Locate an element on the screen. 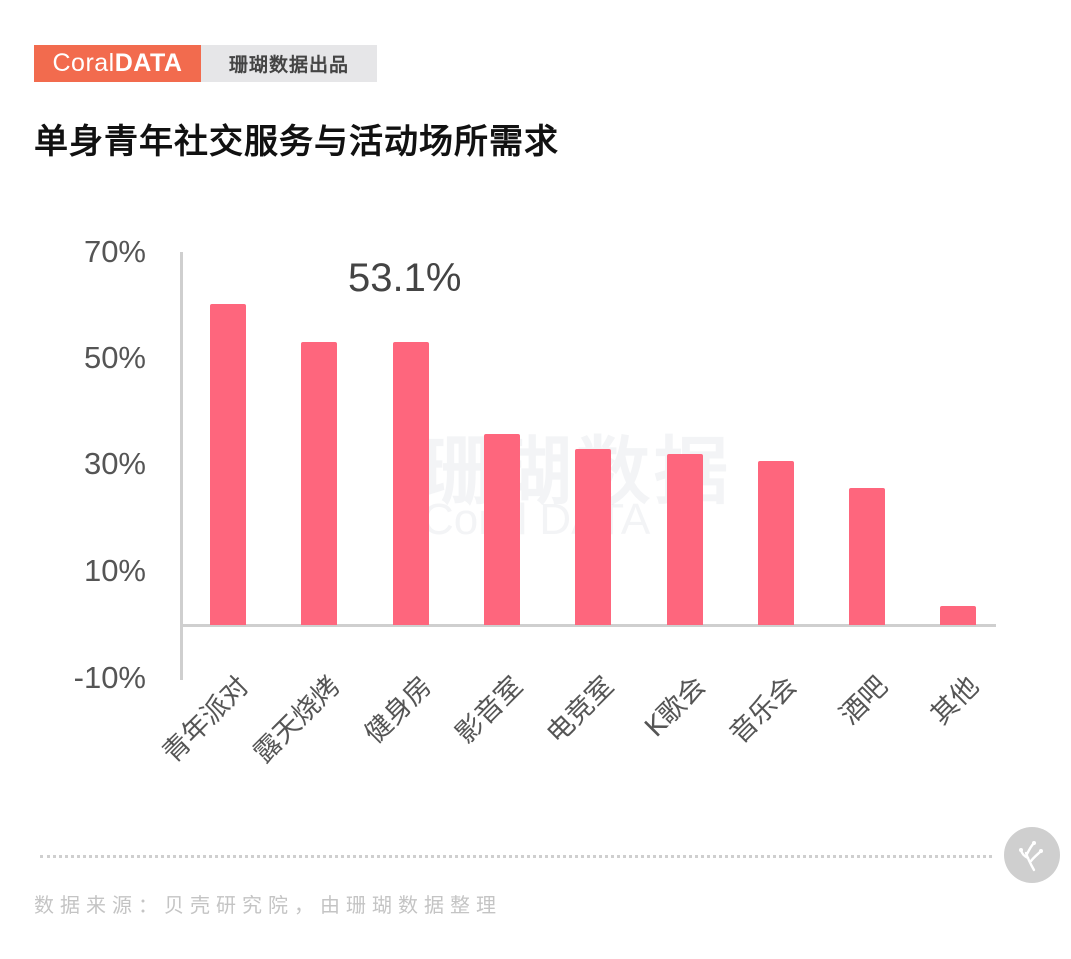  x-tick-label: 电竞室 is located at coordinates (581, 710).